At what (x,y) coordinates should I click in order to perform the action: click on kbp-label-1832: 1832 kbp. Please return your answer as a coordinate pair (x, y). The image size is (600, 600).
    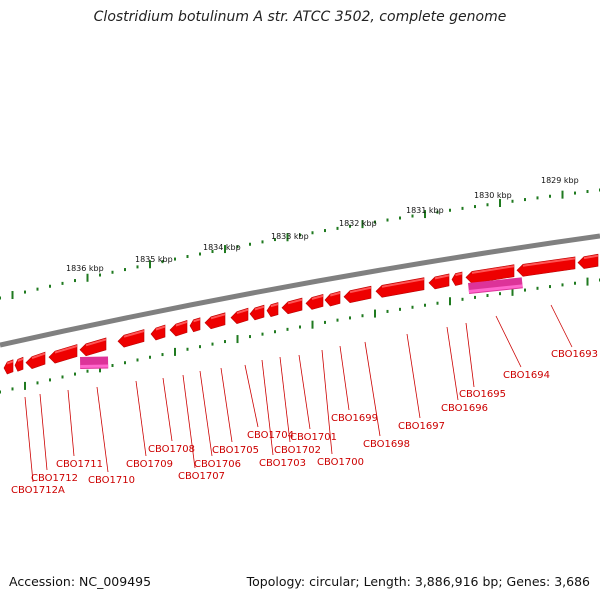
    Looking at the image, I should click on (358, 223).